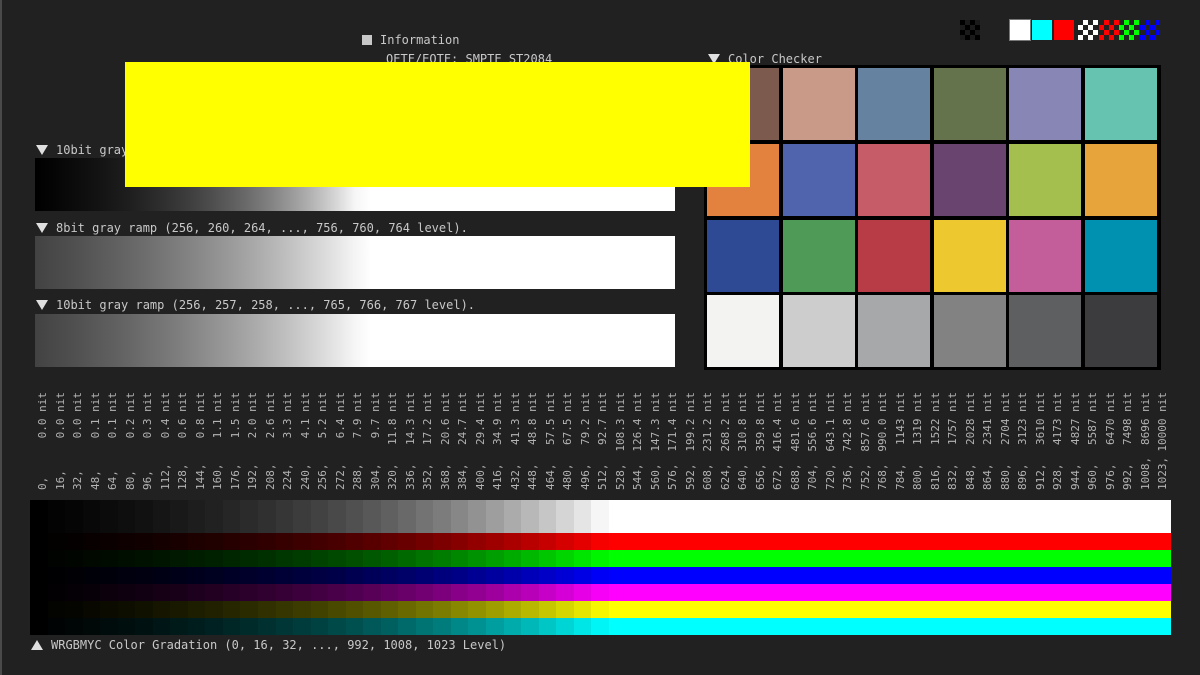 Image resolution: width=1200 pixels, height=675 pixels. Describe the element at coordinates (620, 477) in the screenshot. I see `code-value: 528,` at that location.